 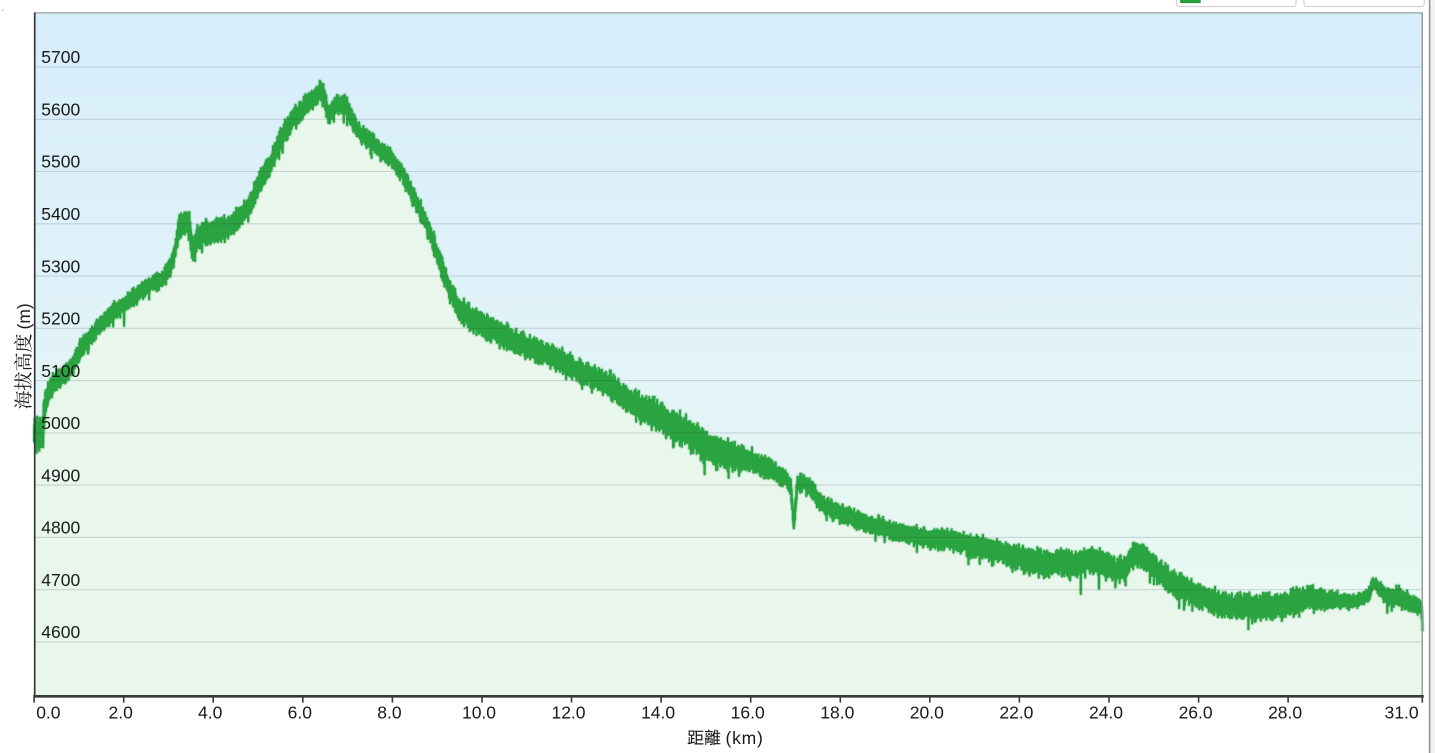 I want to click on svg-text: 22.0, so click(x=1016, y=713).